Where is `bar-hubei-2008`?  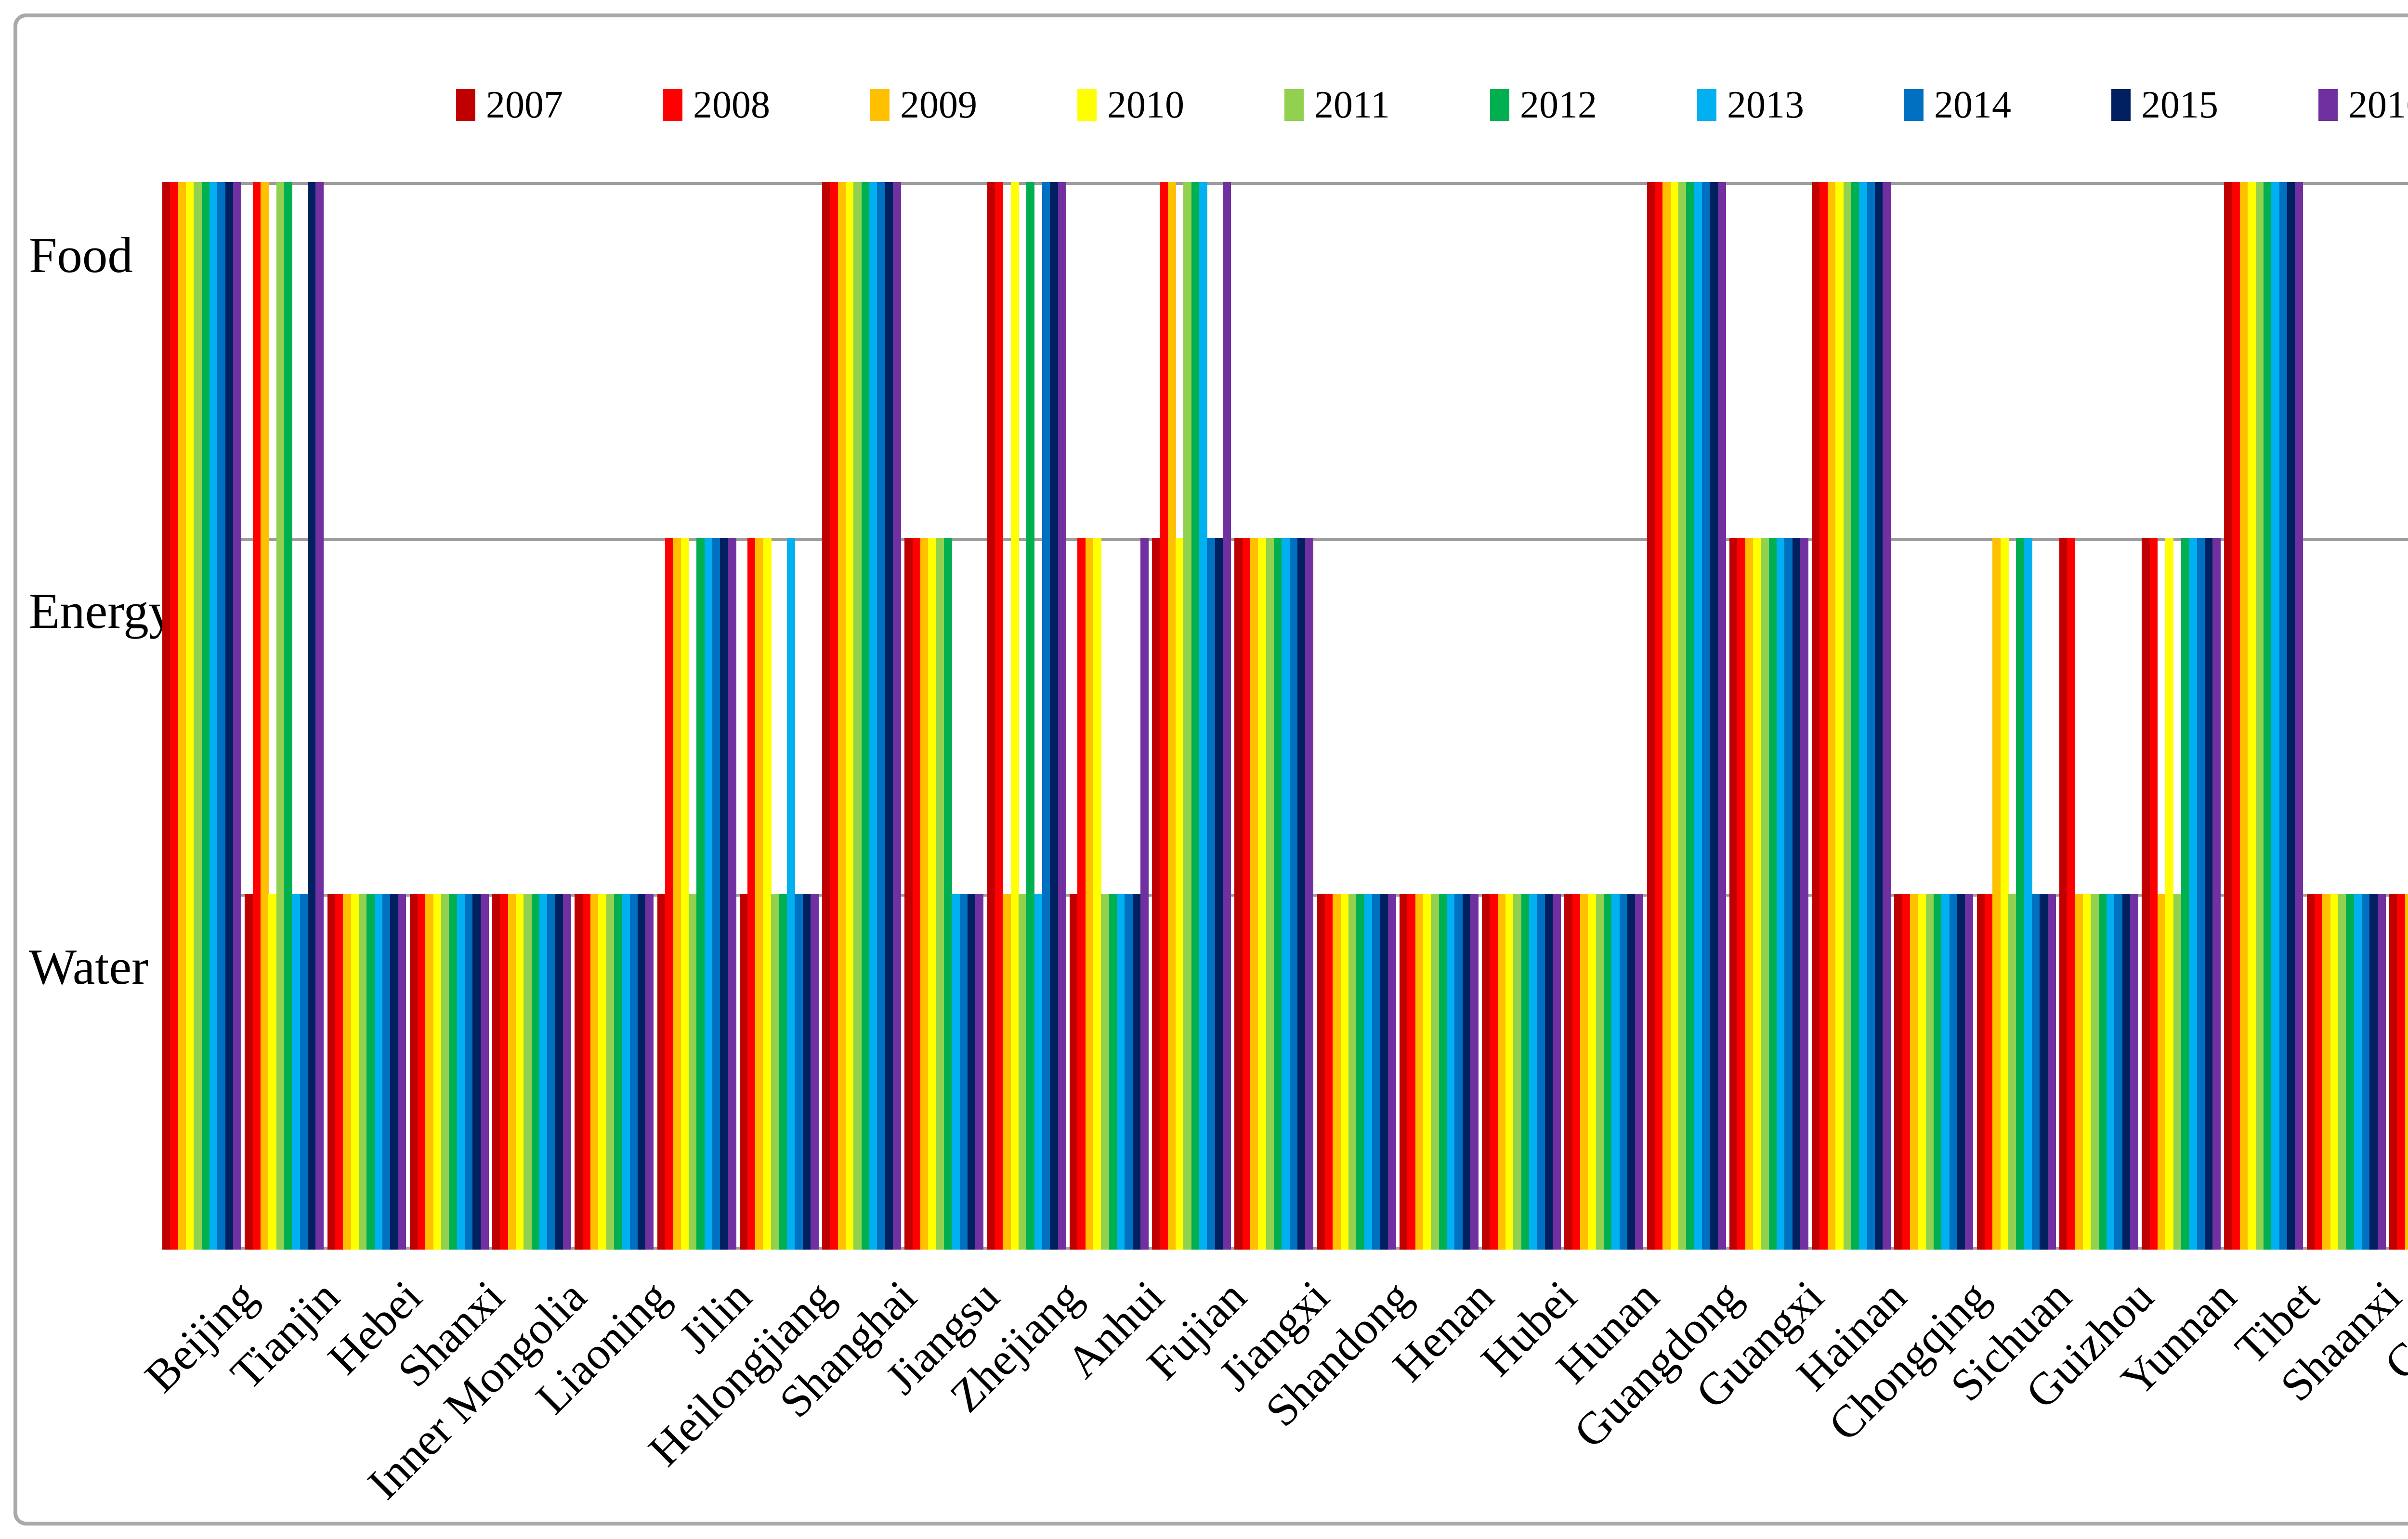 bar-hubei-2008 is located at coordinates (1494, 1072).